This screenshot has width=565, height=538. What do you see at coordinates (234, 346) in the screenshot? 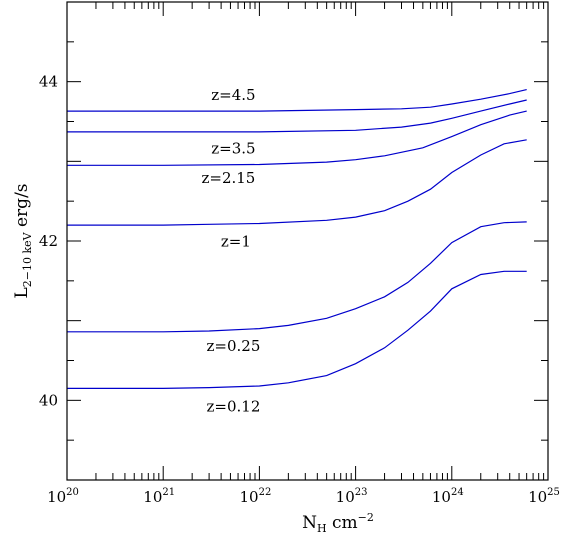
I see `series-label: z=0.25` at bounding box center [234, 346].